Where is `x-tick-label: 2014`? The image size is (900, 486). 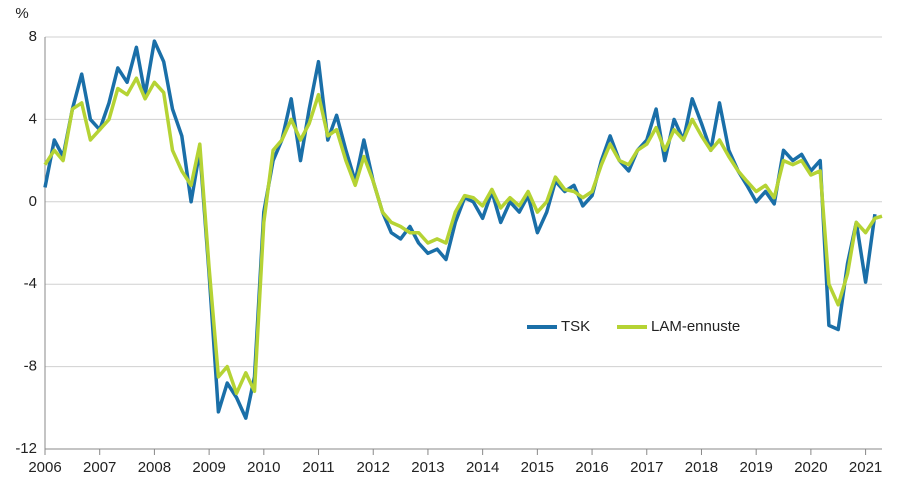
x-tick-label: 2014 is located at coordinates (482, 467).